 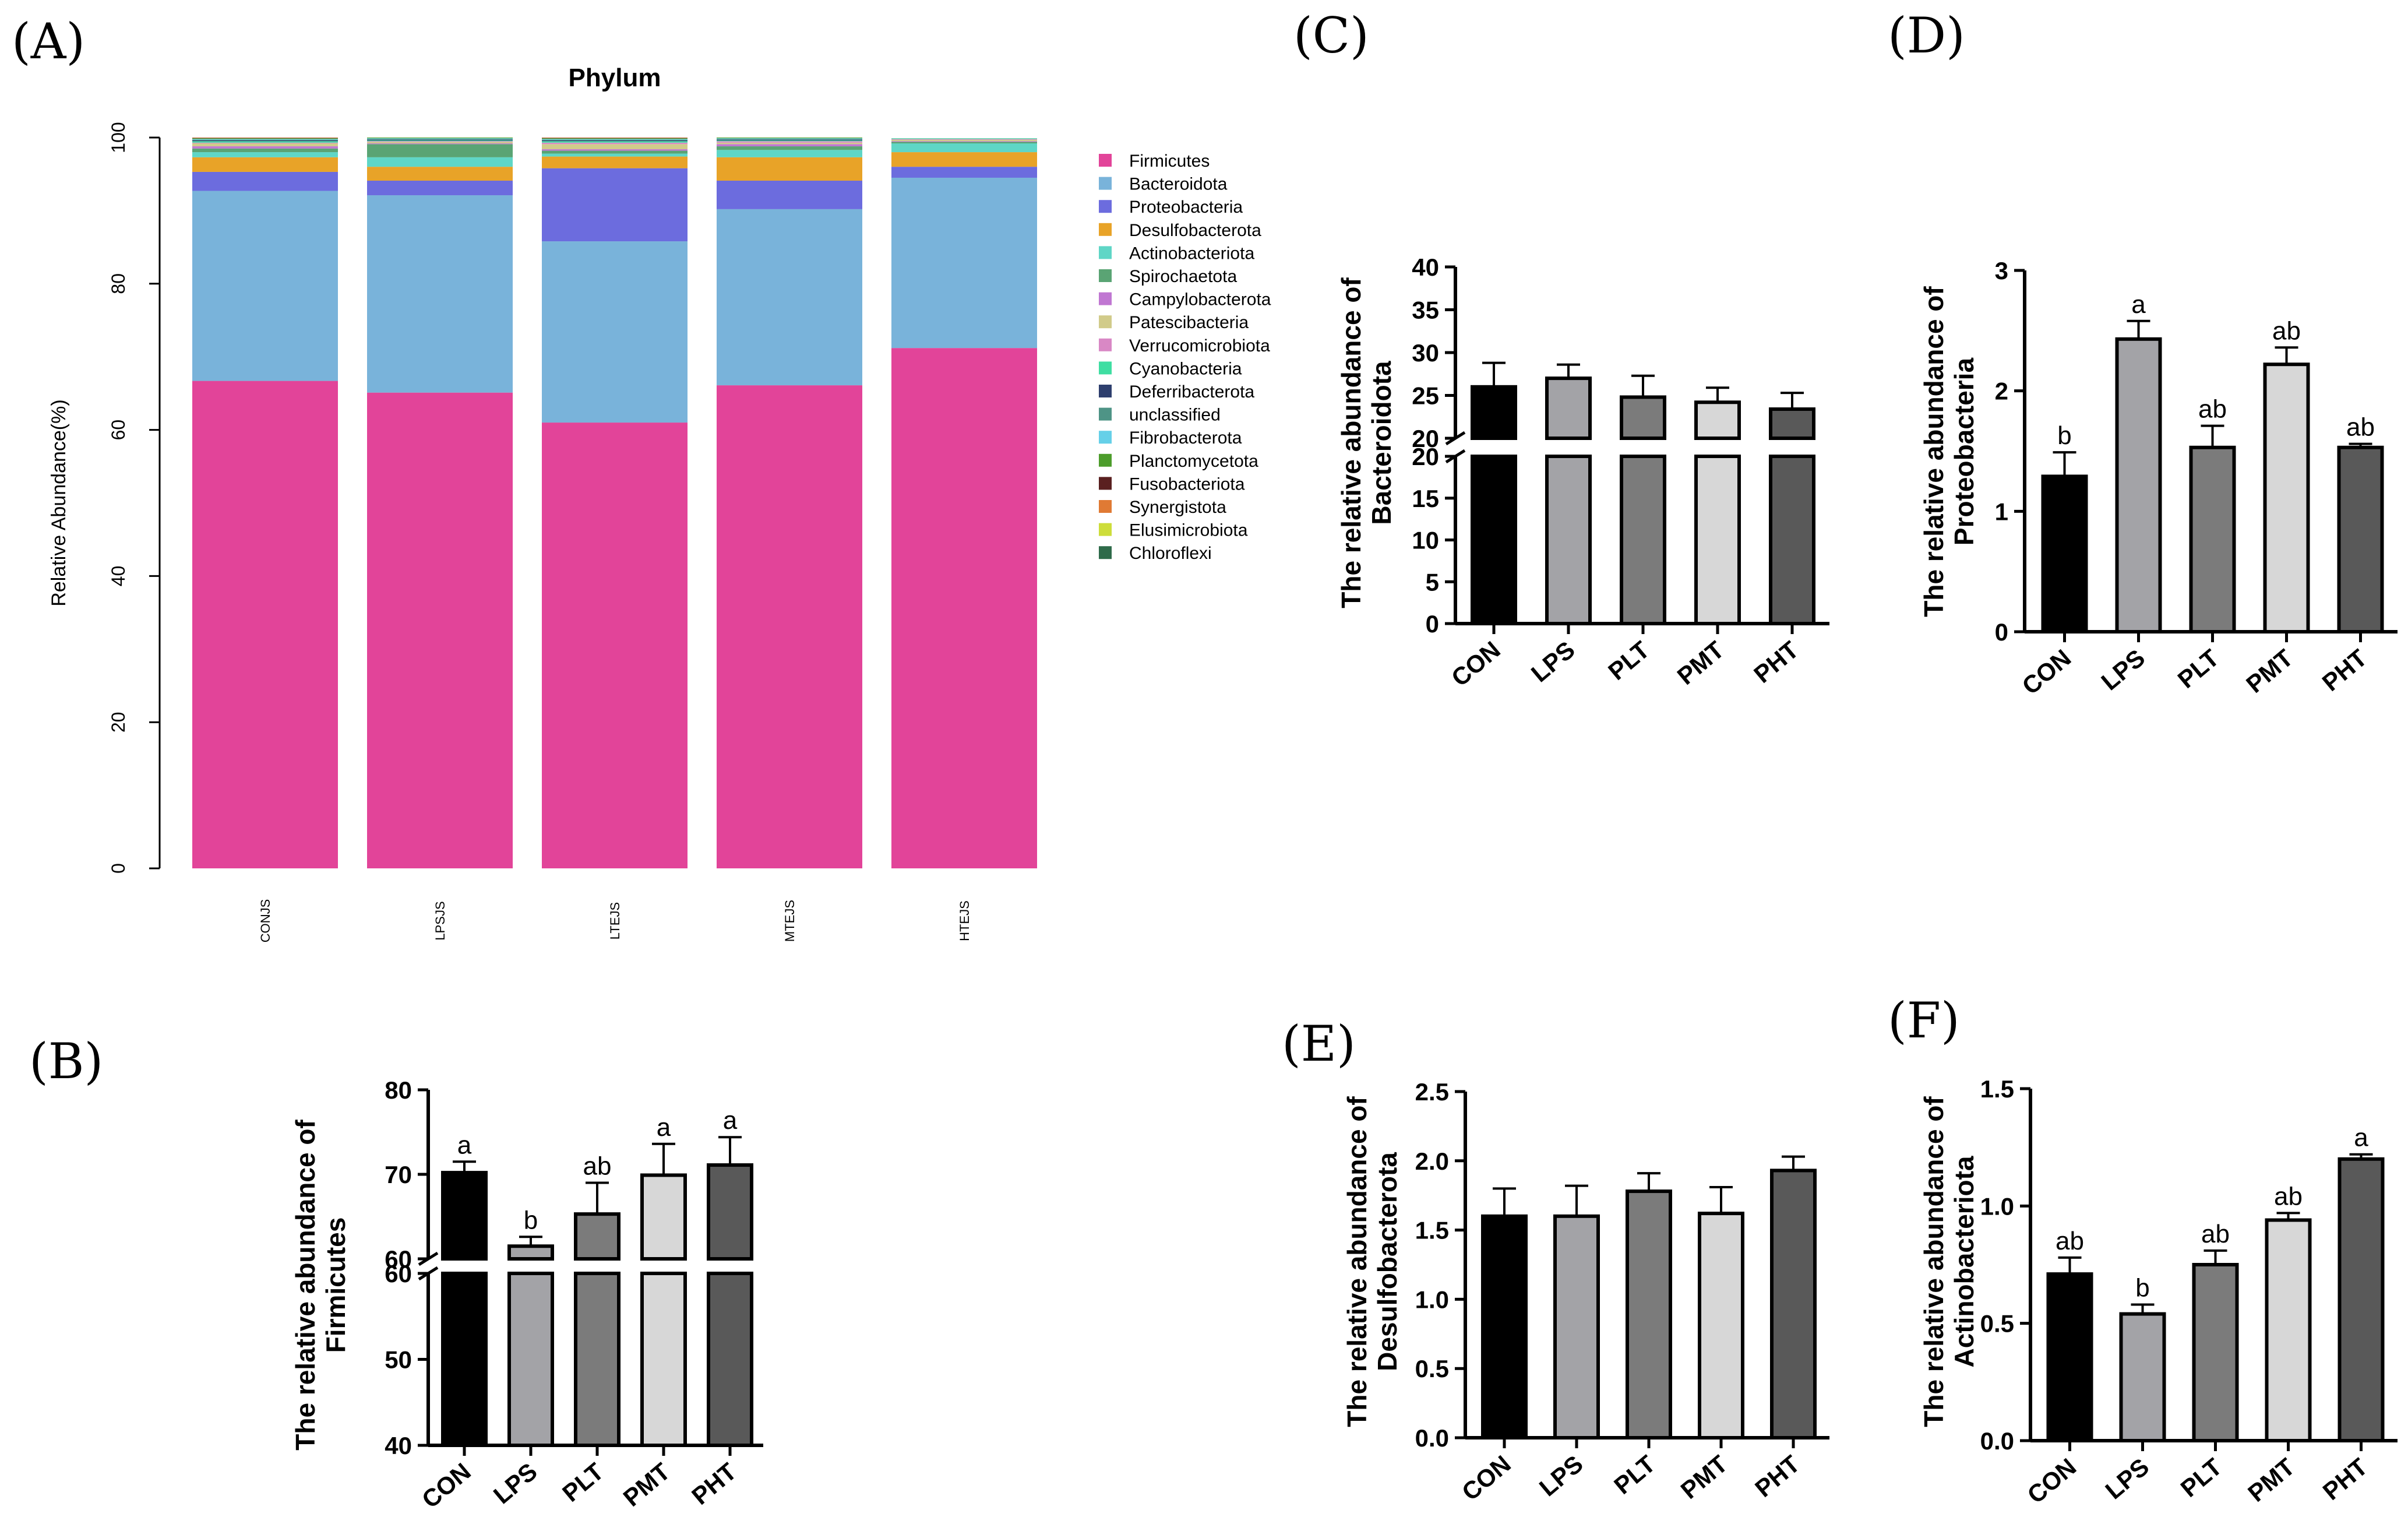 I want to click on y-axis-label: The relative abundance ofBacteroidota, so click(x=1366, y=442).